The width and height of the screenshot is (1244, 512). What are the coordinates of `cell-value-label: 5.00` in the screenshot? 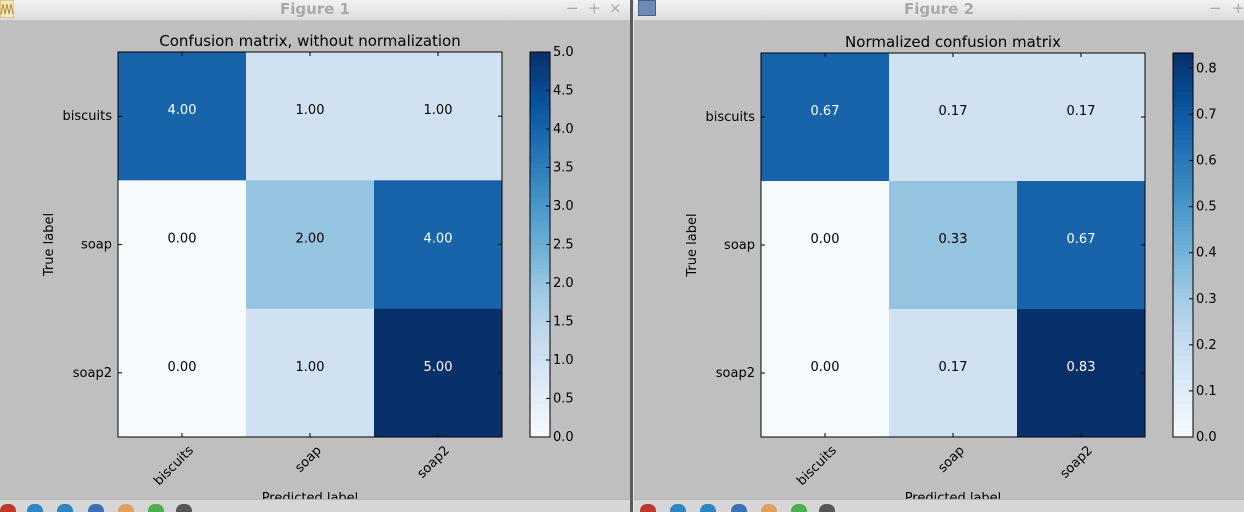 It's located at (438, 367).